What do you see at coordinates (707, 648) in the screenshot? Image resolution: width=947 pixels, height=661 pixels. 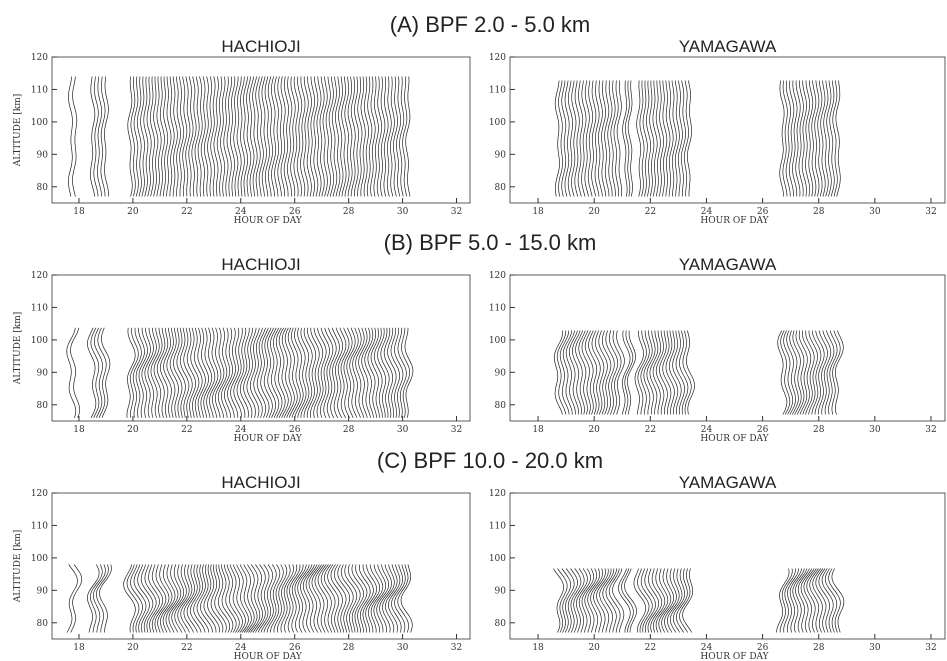 I see `x-tick-label: 24` at bounding box center [707, 648].